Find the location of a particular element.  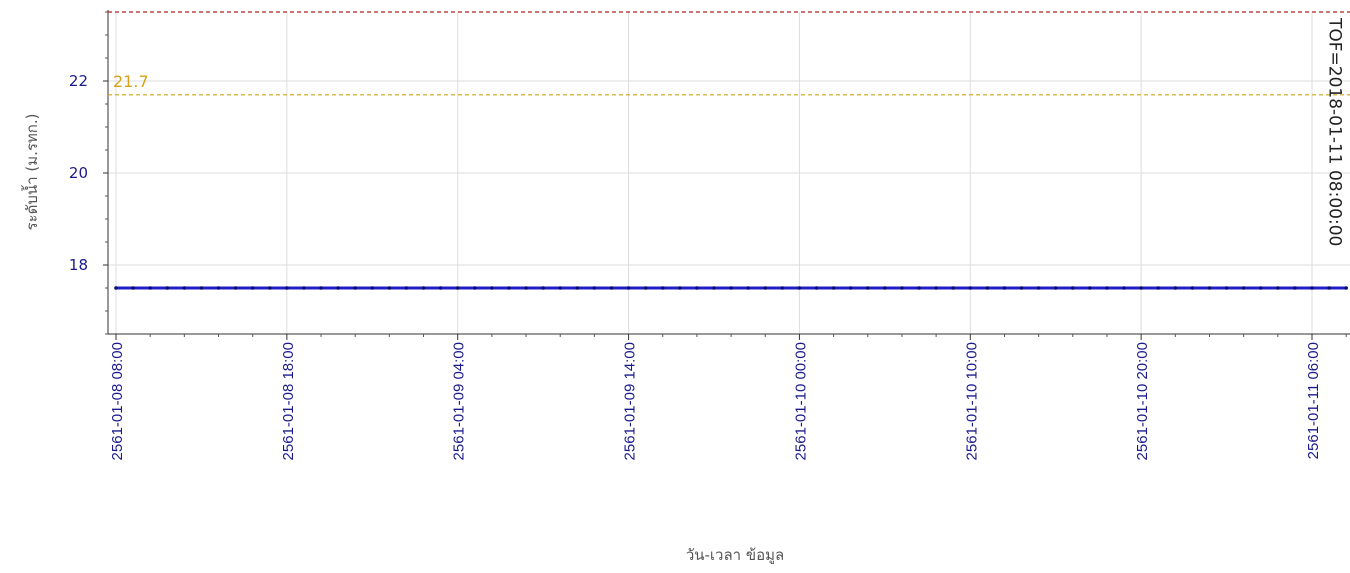

x-axis-title: วัน-เวลา ข้อมูล is located at coordinates (735, 555).